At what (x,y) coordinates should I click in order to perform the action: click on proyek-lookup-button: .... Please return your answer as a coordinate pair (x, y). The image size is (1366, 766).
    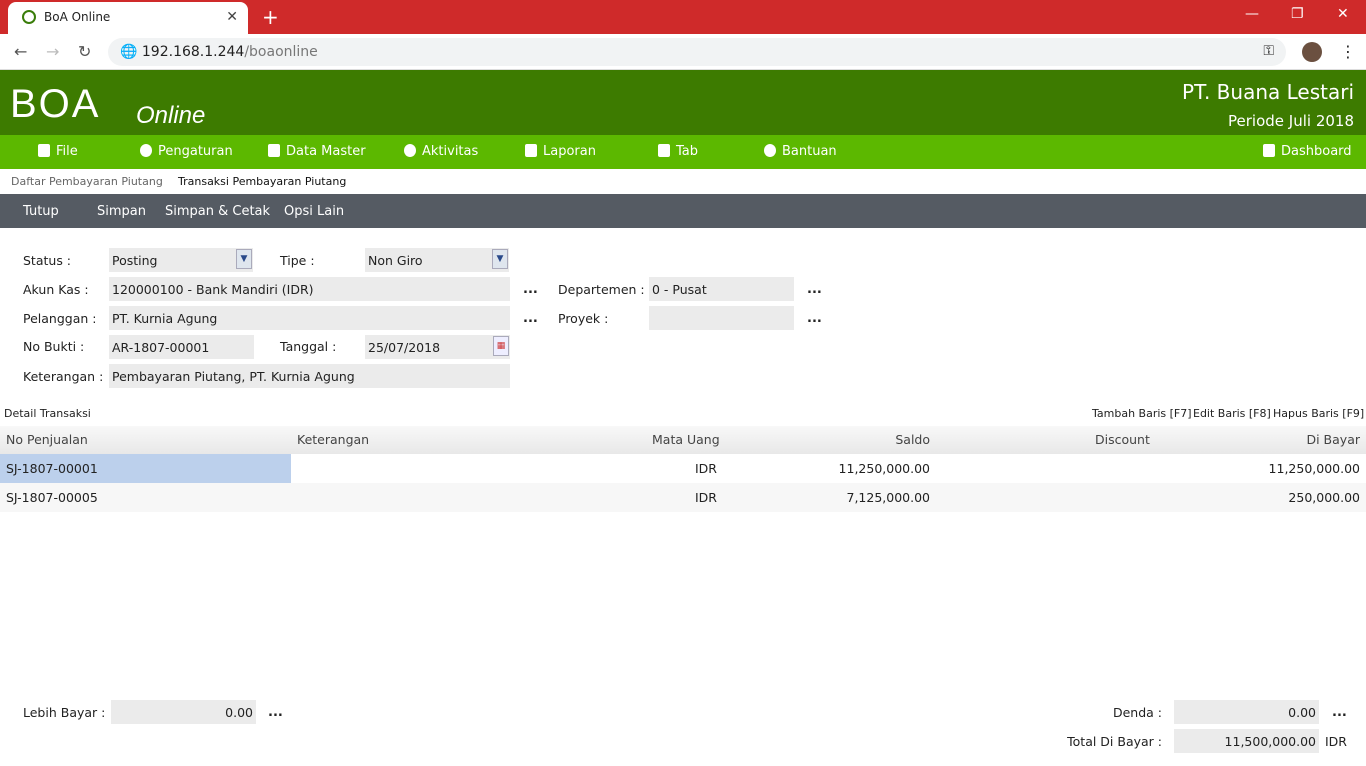
    Looking at the image, I should click on (814, 318).